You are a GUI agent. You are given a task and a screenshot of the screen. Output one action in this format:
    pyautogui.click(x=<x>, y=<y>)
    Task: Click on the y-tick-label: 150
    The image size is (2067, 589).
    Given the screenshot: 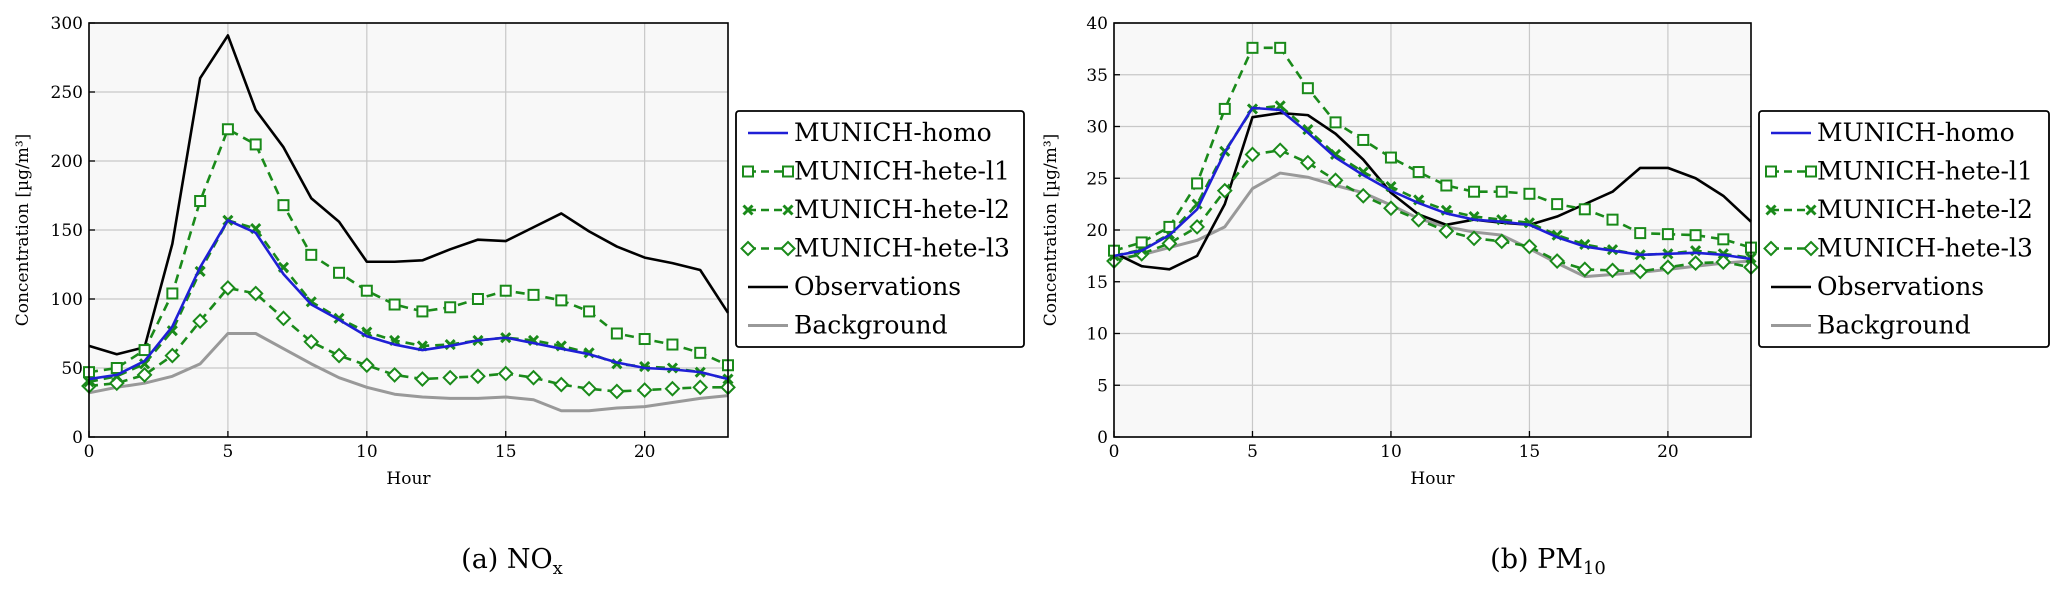 What is the action you would take?
    pyautogui.click(x=67, y=231)
    